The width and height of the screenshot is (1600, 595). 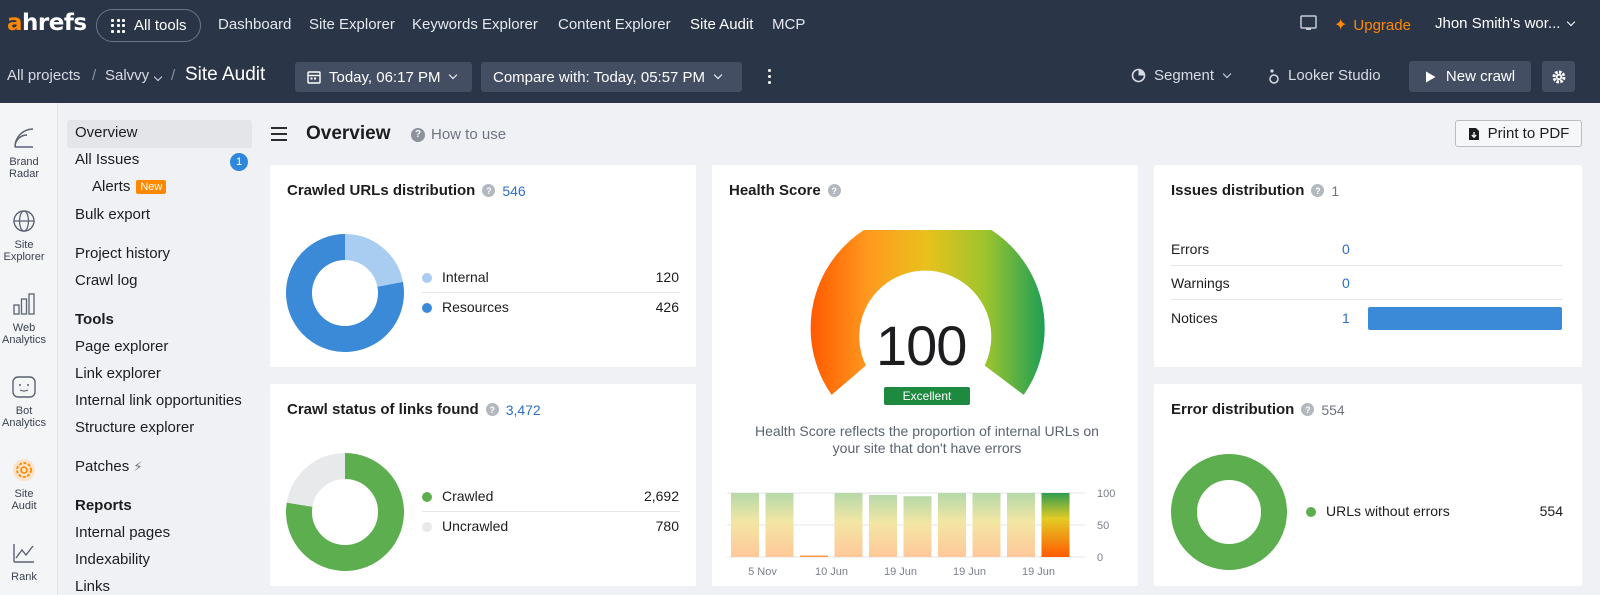 I want to click on legend-uncrawled: Uncrawled, so click(x=465, y=526).